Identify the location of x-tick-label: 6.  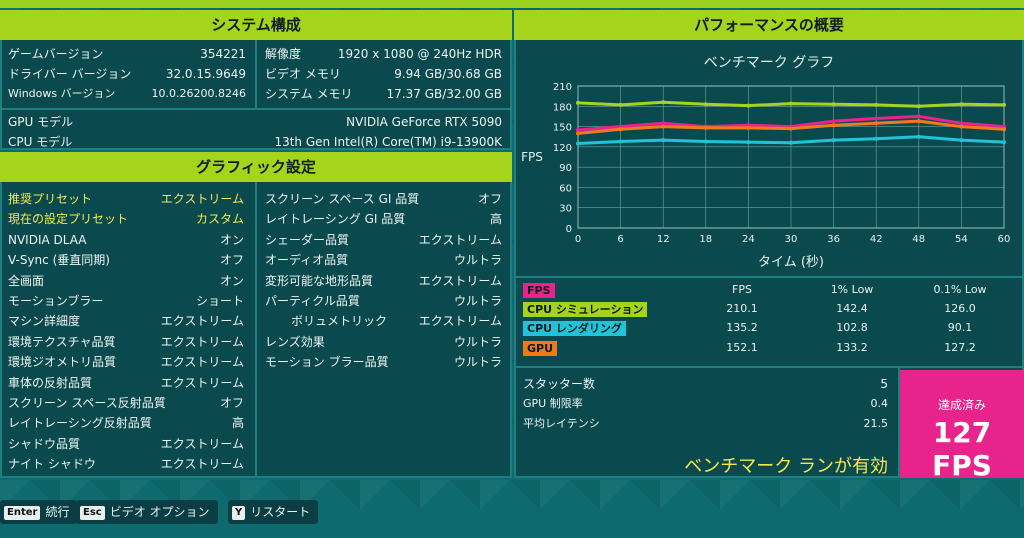
(620, 239).